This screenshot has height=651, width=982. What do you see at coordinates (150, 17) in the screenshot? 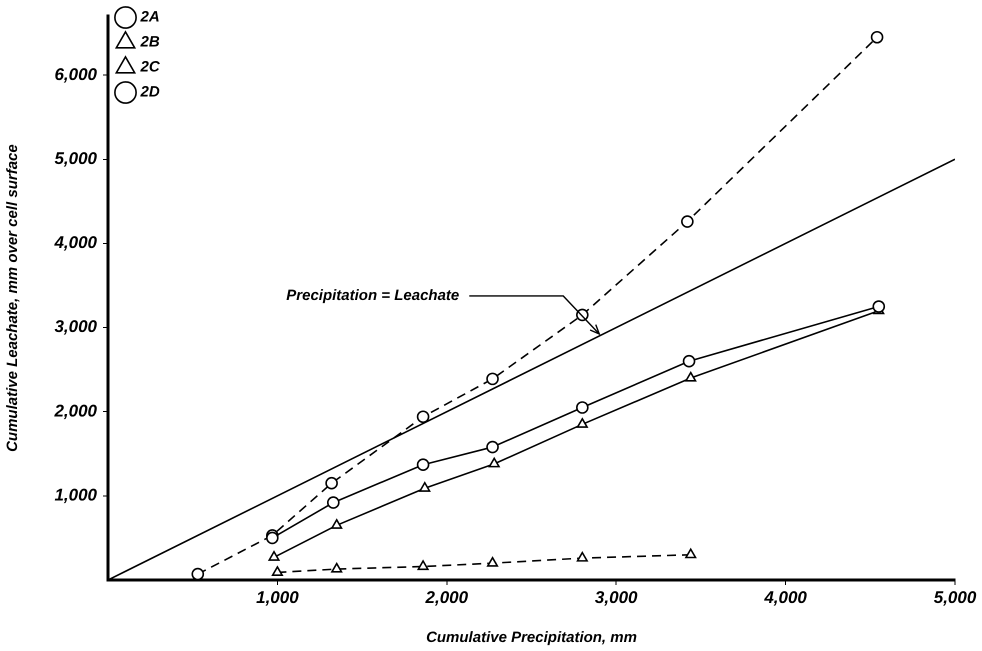
I see `legend-label: 2A` at bounding box center [150, 17].